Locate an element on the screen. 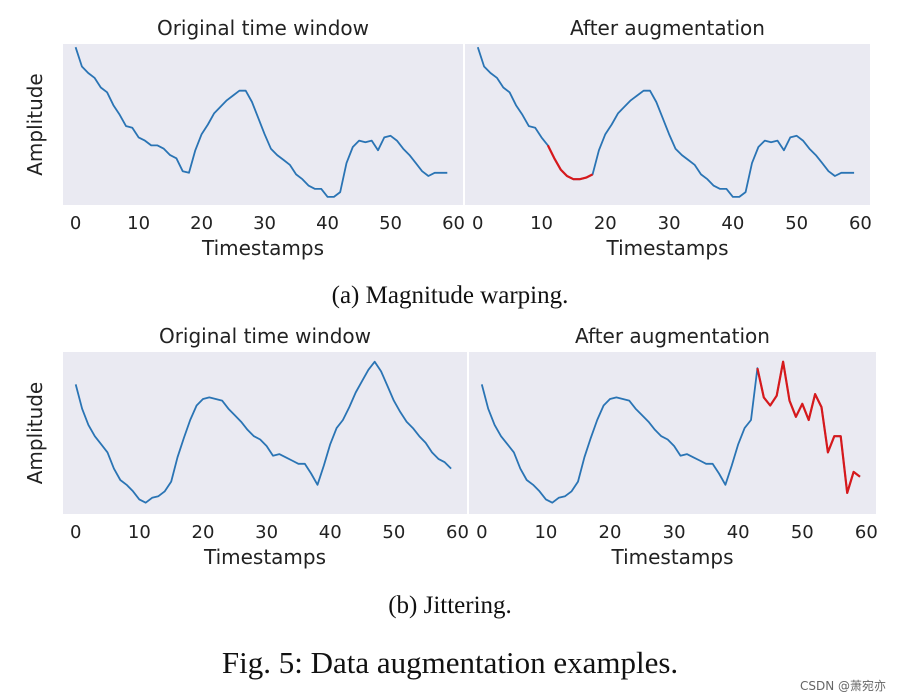 This screenshot has height=700, width=900. watermark: CSDN @萧宛亦 is located at coordinates (842, 686).